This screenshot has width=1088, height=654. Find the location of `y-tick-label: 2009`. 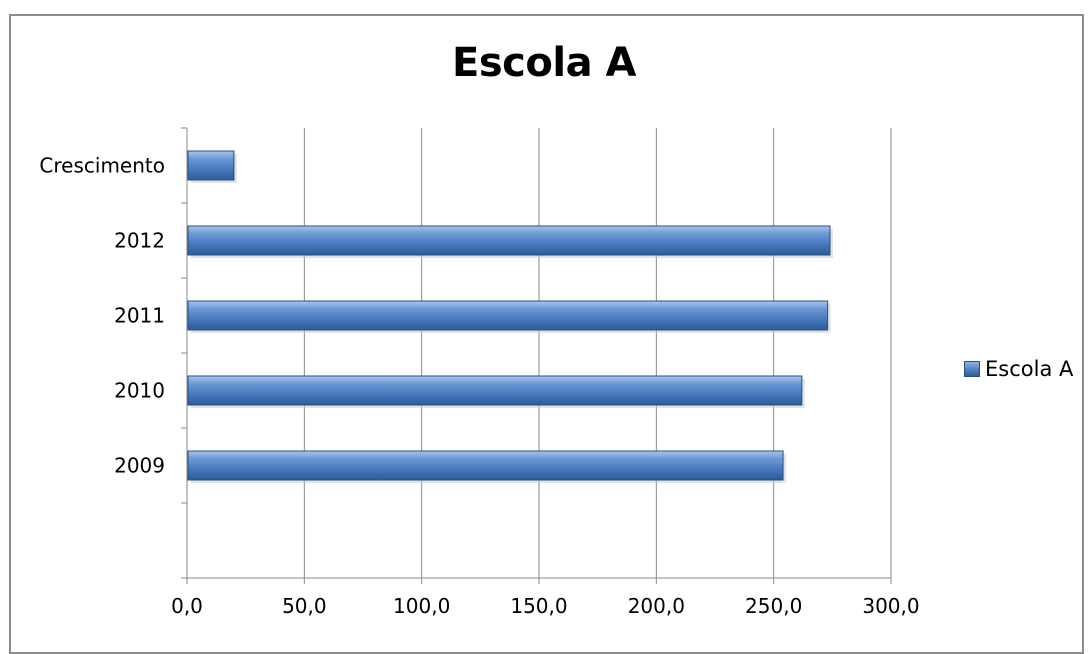

y-tick-label: 2009 is located at coordinates (139, 466).